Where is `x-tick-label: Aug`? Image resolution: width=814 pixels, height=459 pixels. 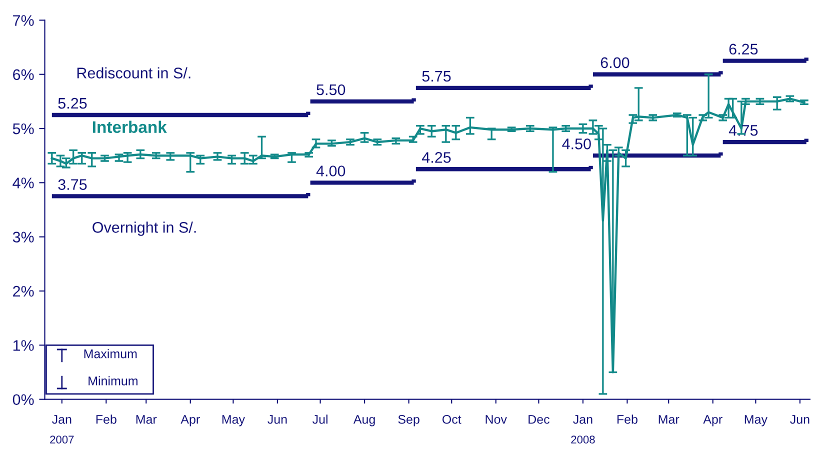
x-tick-label: Aug is located at coordinates (364, 420).